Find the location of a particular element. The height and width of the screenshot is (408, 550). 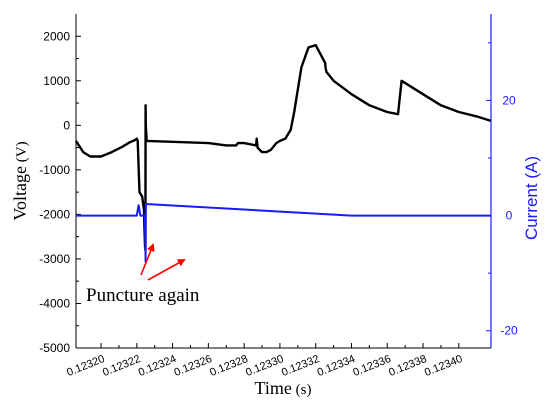

x-tick-label: 0.12332 is located at coordinates (300, 366).